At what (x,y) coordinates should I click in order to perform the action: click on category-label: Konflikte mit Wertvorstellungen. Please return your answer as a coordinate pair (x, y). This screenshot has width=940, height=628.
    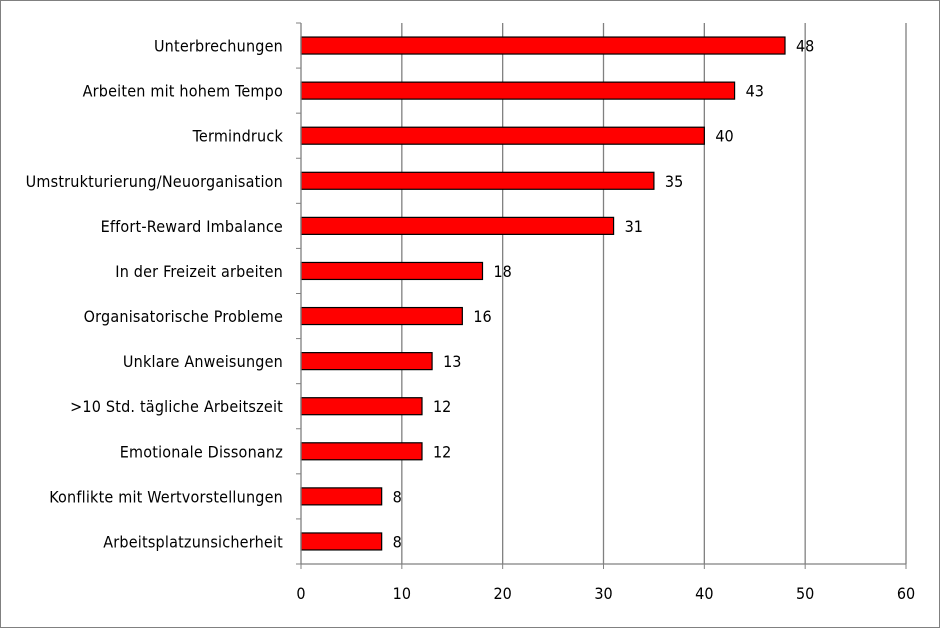
    Looking at the image, I should click on (166, 496).